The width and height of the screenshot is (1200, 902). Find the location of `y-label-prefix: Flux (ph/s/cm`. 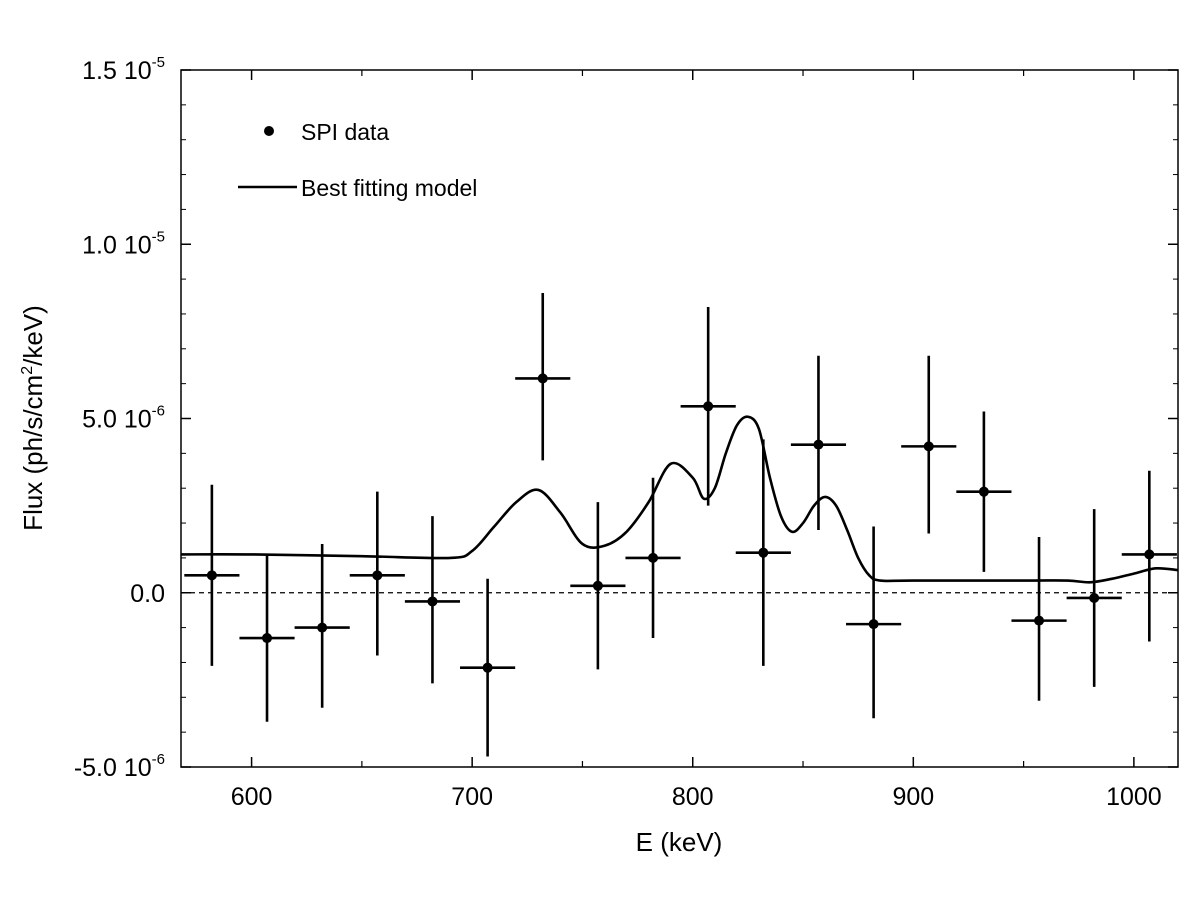

y-label-prefix: Flux (ph/s/cm is located at coordinates (33, 453).